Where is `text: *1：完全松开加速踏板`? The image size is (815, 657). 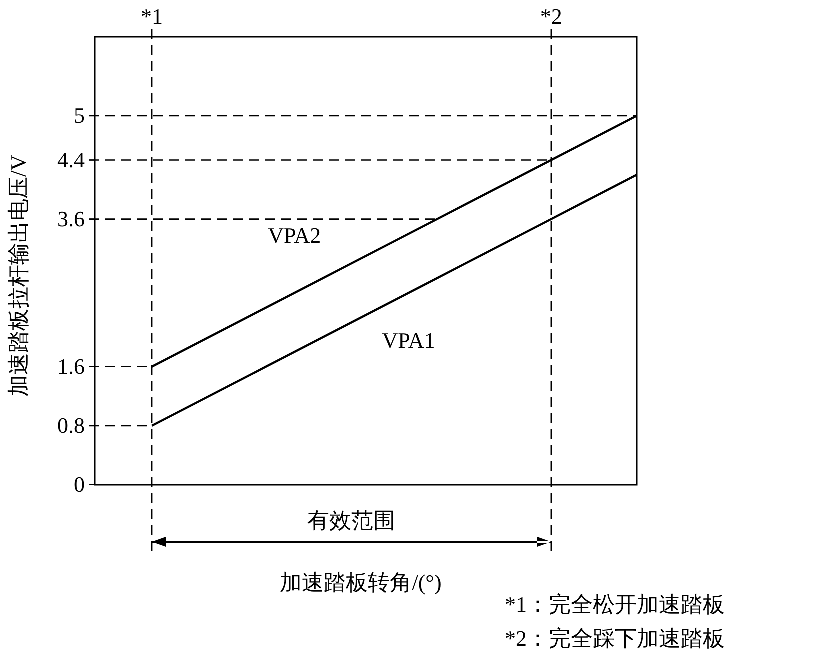
text: *1：完全松开加速踏板 is located at coordinates (615, 604).